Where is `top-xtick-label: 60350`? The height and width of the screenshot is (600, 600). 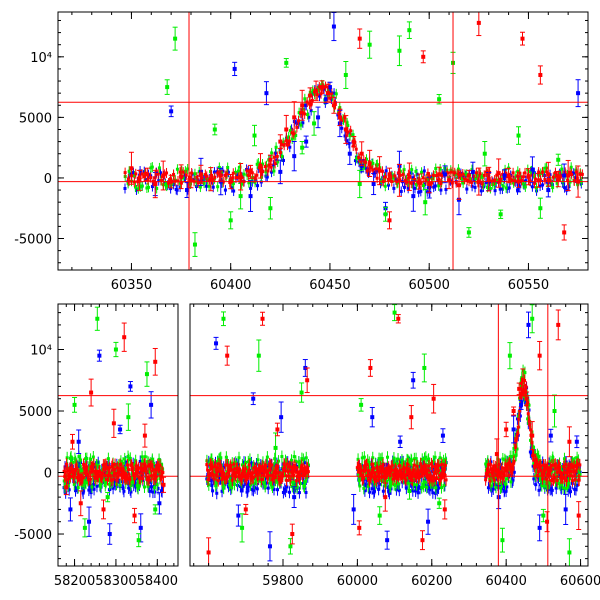 top-xtick-label: 60350 is located at coordinates (131, 285).